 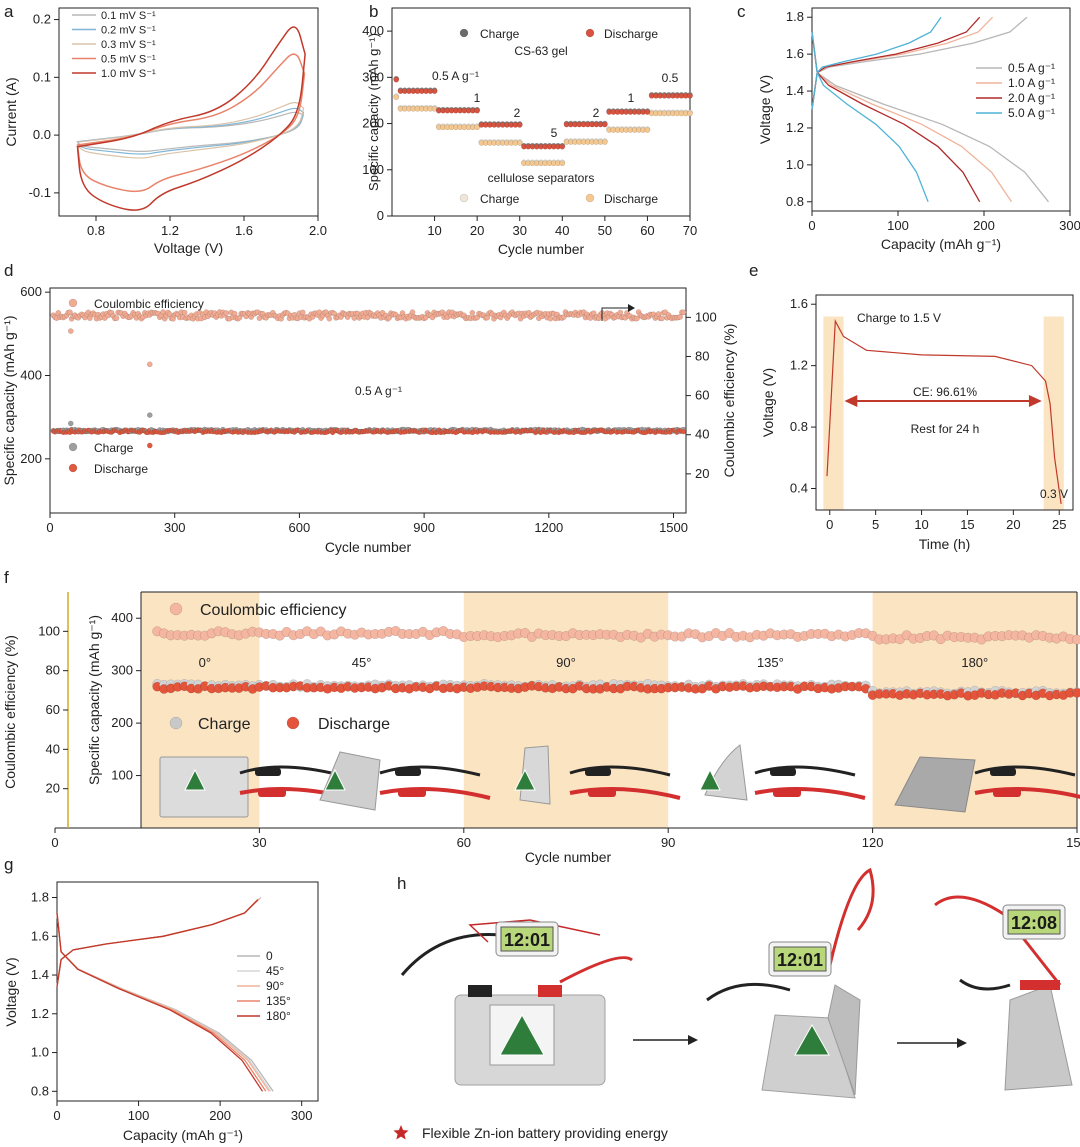 I want to click on y-tick-label: 600, so click(x=31, y=291).